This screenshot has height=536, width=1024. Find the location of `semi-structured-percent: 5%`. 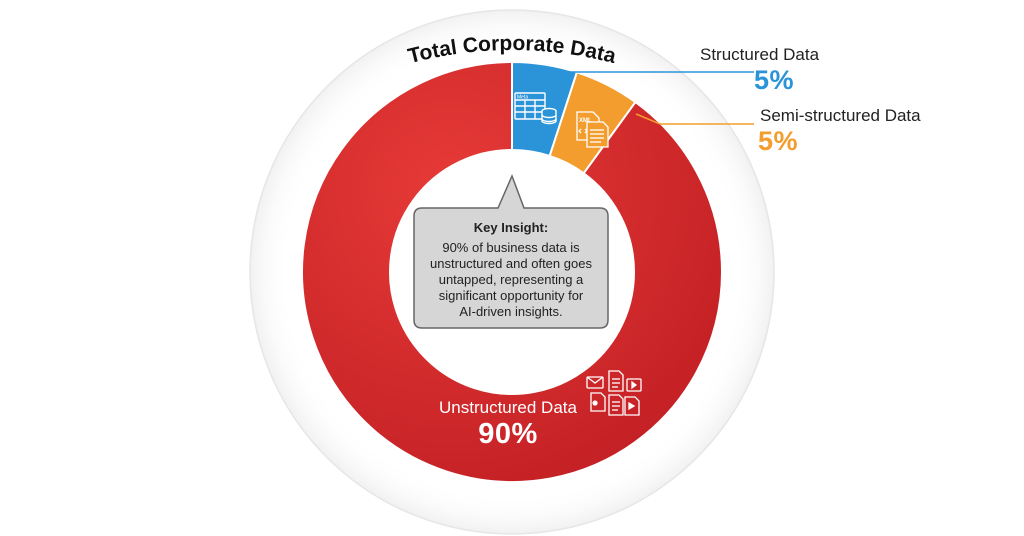

semi-structured-percent: 5% is located at coordinates (778, 141).